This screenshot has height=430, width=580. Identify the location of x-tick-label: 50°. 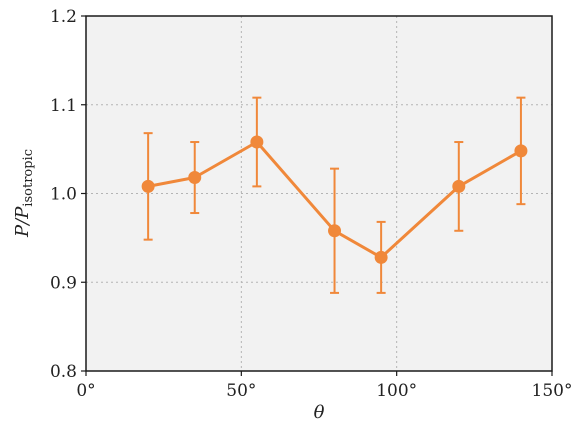
(241, 391).